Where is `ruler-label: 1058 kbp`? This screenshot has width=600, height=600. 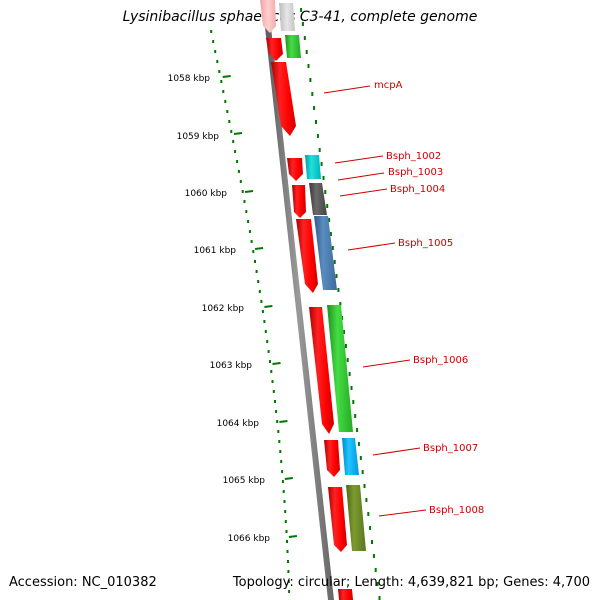
ruler-label: 1058 kbp is located at coordinates (189, 79).